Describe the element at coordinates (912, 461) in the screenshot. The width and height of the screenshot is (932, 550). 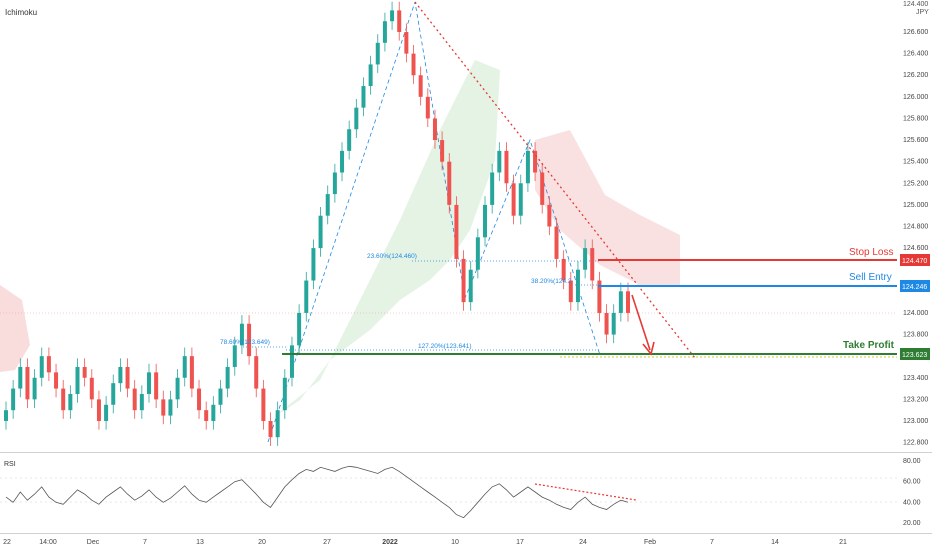
I see `rsi-tick-label: 80.00` at that location.